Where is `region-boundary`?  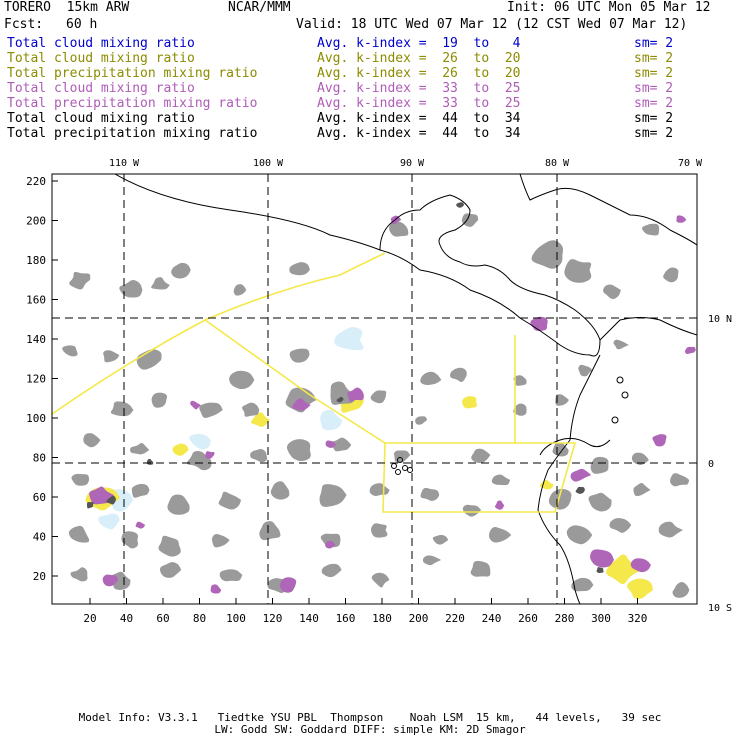
region-boundary is located at coordinates (479, 477).